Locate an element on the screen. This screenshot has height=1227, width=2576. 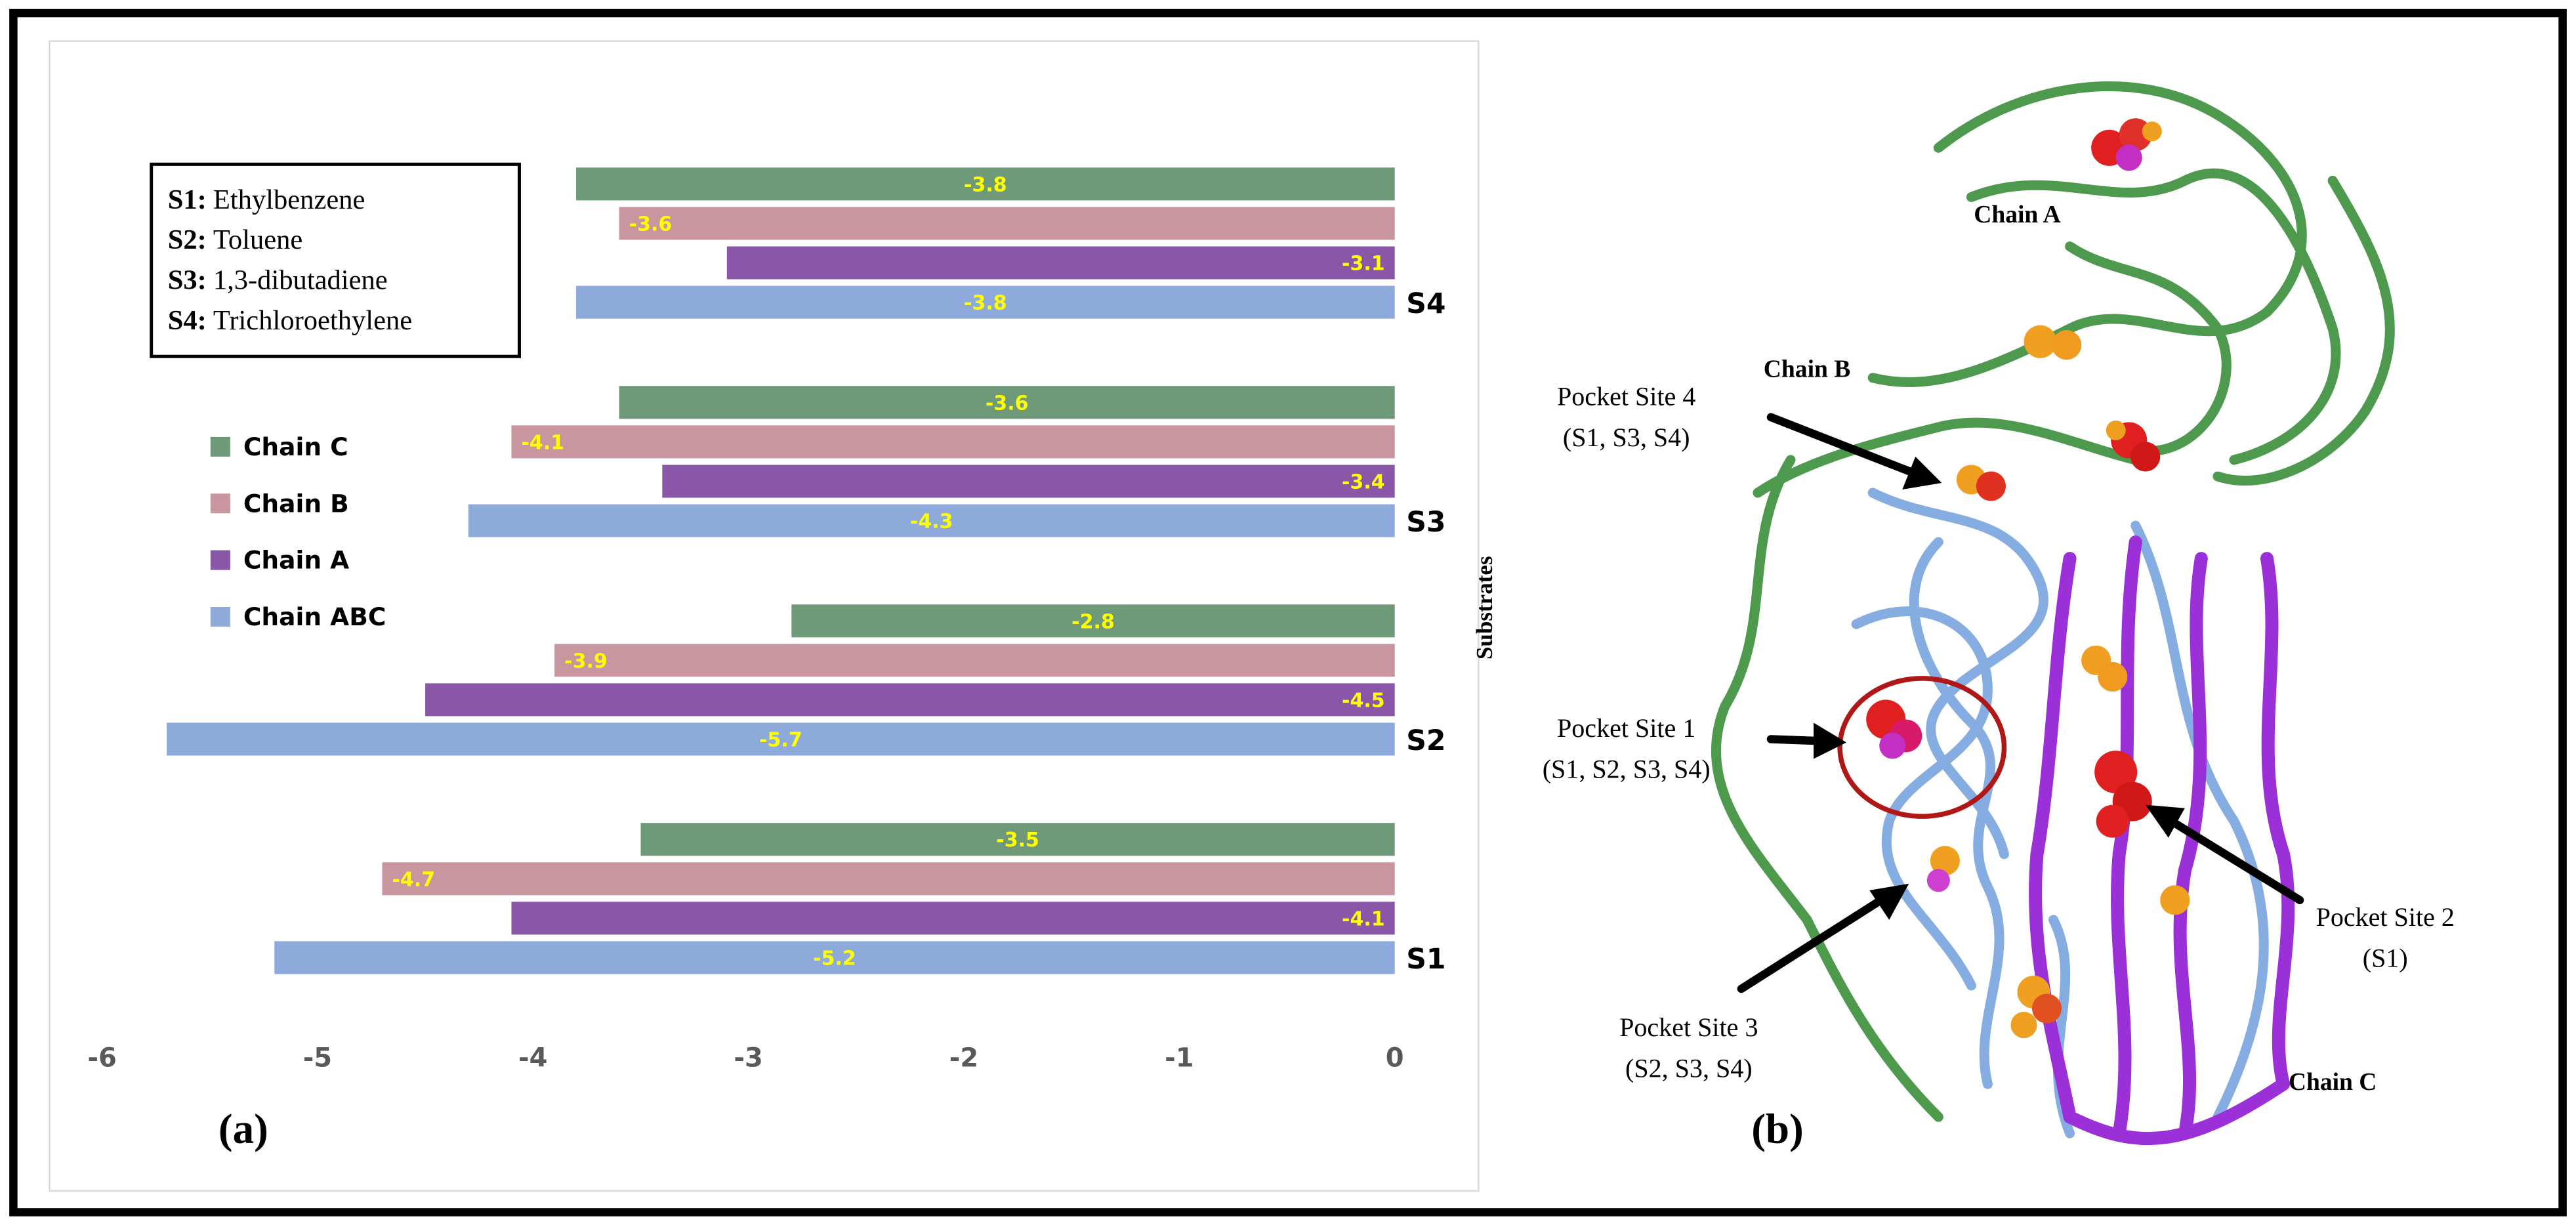
legend-label: Chain A is located at coordinates (296, 560).